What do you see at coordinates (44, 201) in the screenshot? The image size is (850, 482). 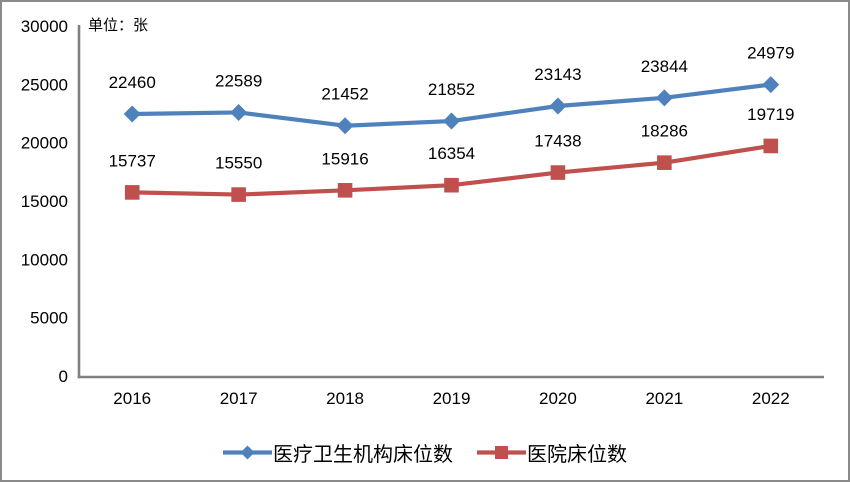 I see `y-tick-label: 15000` at bounding box center [44, 201].